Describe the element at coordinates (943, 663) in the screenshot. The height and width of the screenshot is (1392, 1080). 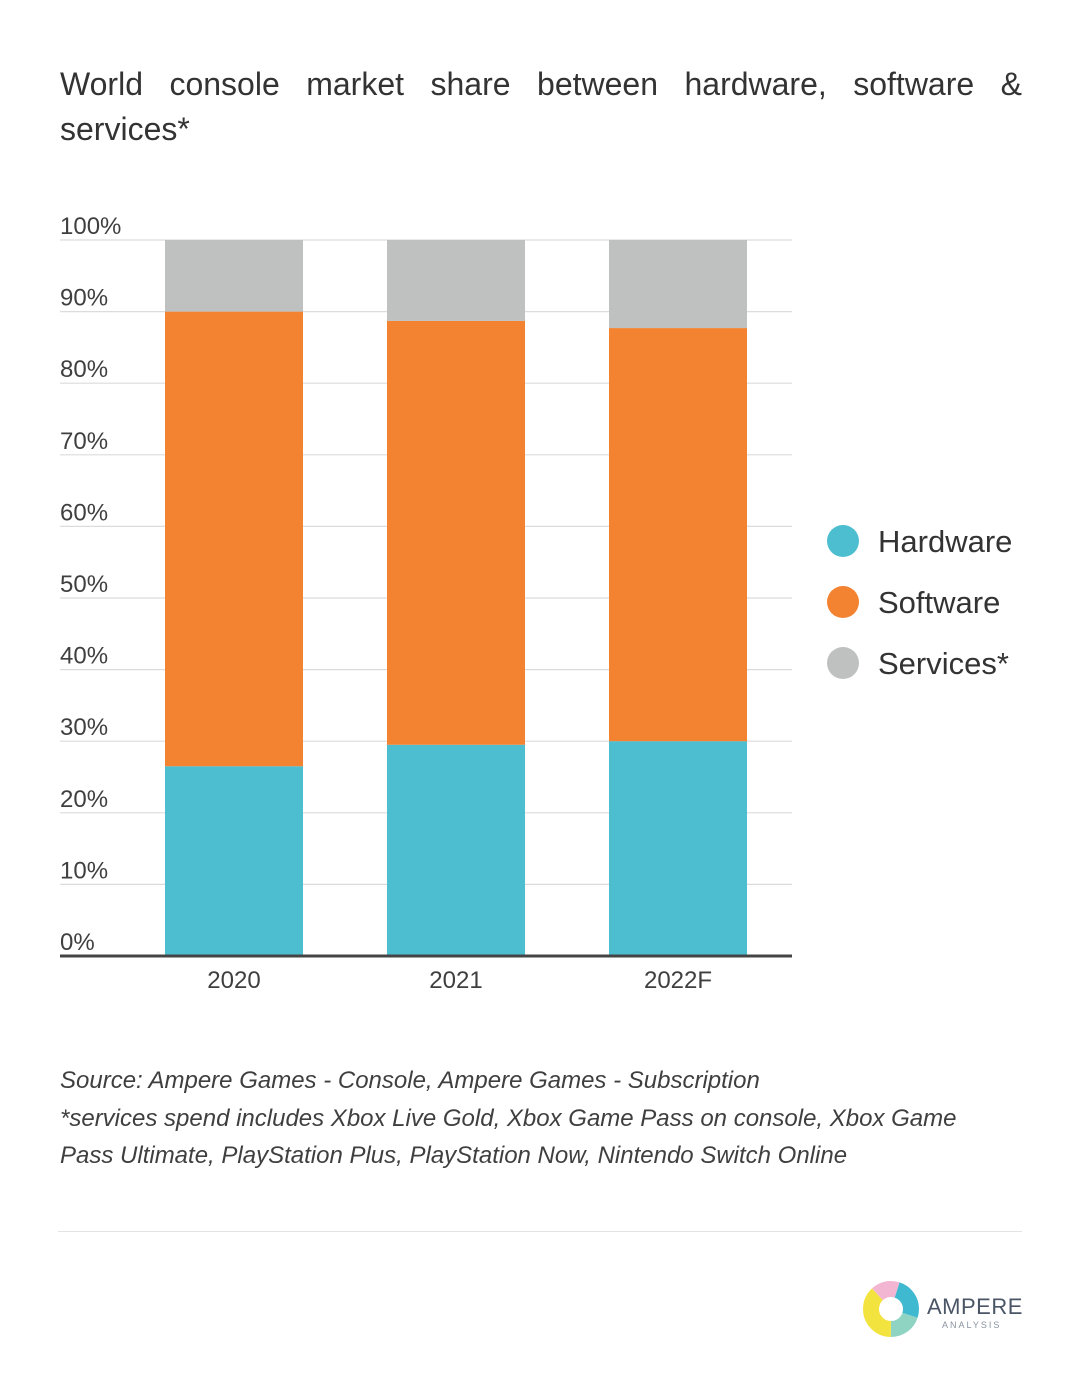
I see `legend-services-label: Services*` at that location.